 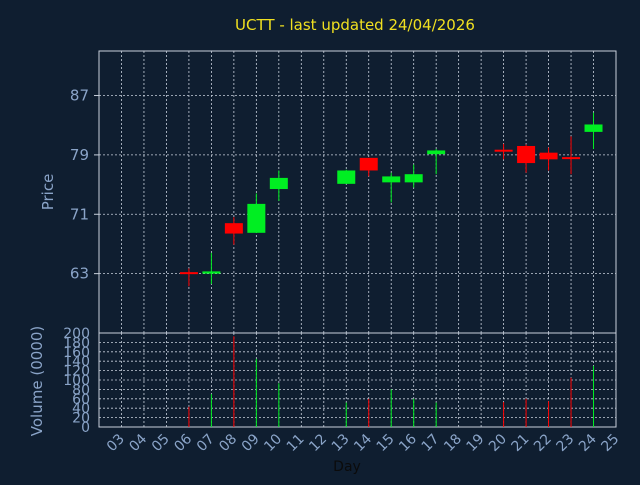 I want to click on price-tick-label: 87, so click(x=79, y=96).